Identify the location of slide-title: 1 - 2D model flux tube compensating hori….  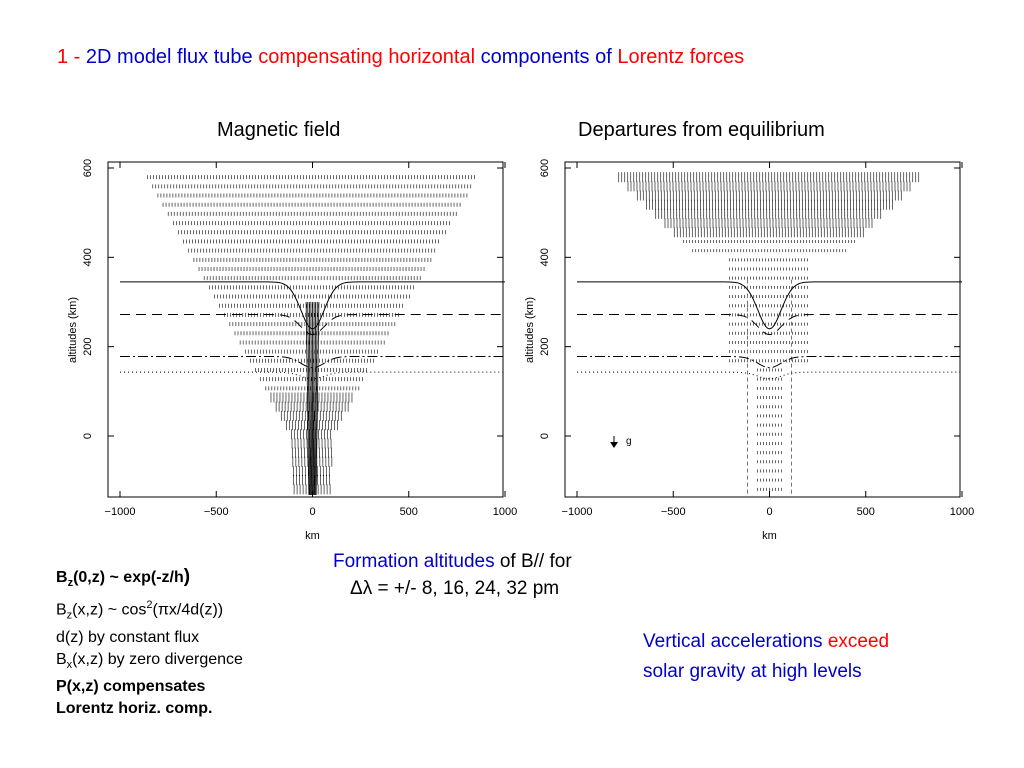
(400, 57).